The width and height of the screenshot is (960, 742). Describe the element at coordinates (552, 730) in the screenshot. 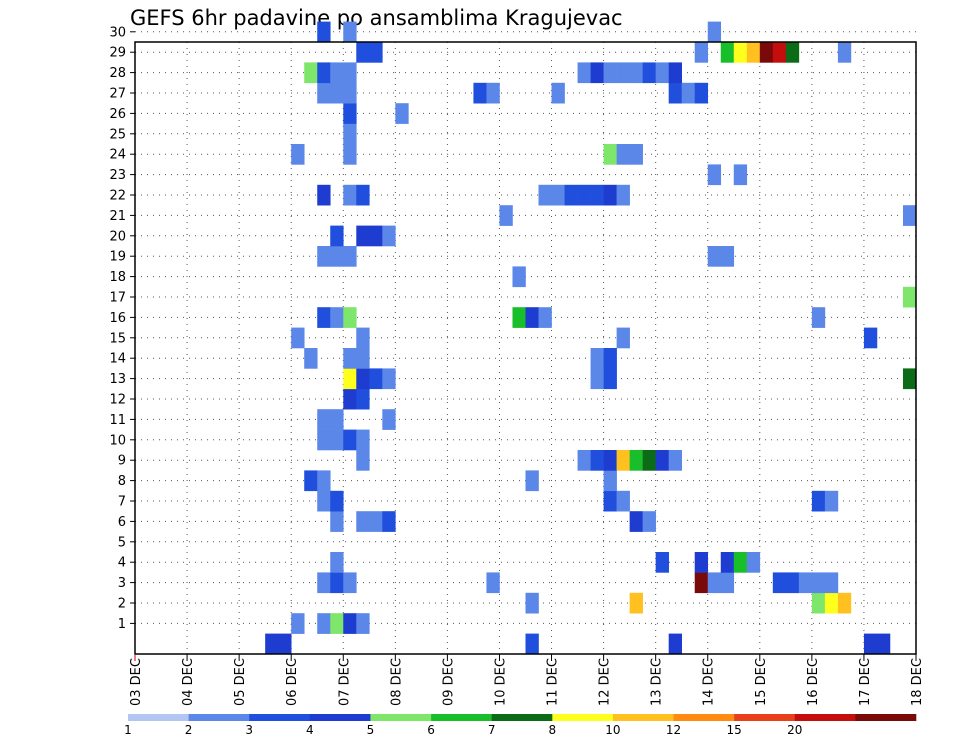

I see `legend-label: 8` at that location.